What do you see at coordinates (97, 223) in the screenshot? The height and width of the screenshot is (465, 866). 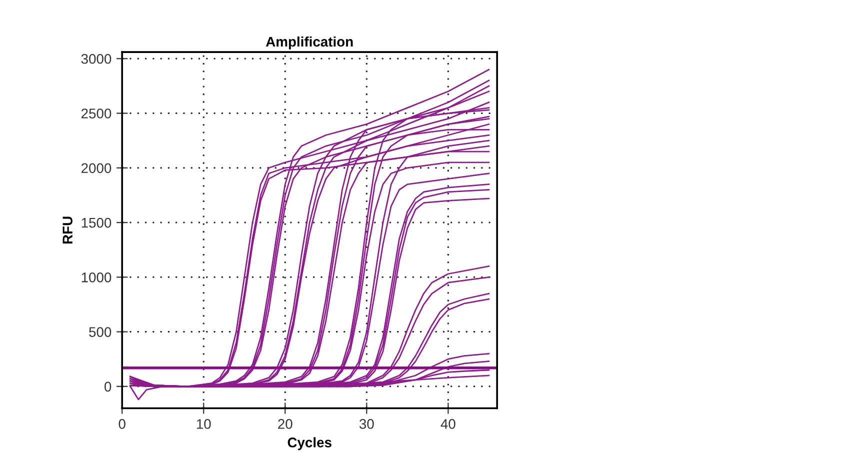 I see `y-tick-label: 1500` at bounding box center [97, 223].